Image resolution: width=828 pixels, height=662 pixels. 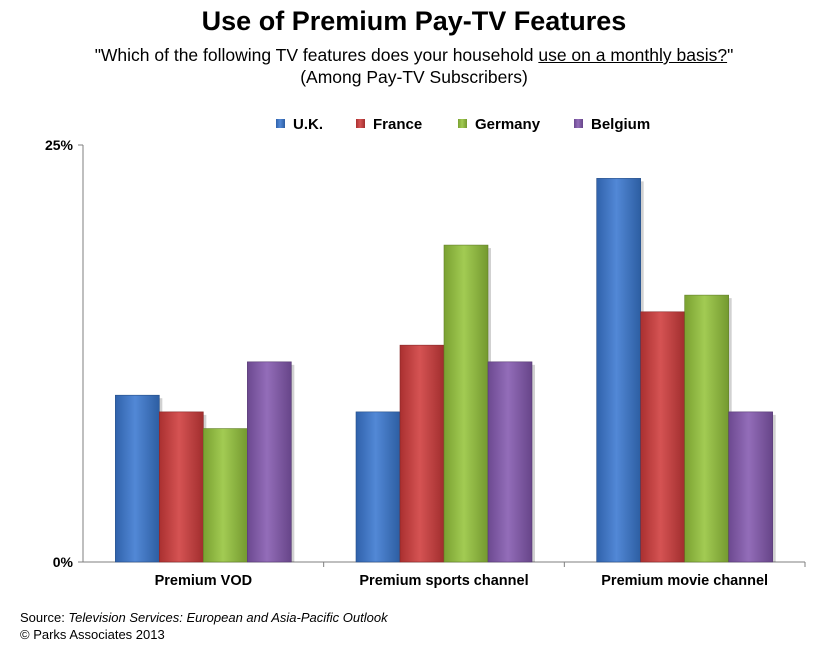 What do you see at coordinates (63, 562) in the screenshot?
I see `y-tick-label: 0%` at bounding box center [63, 562].